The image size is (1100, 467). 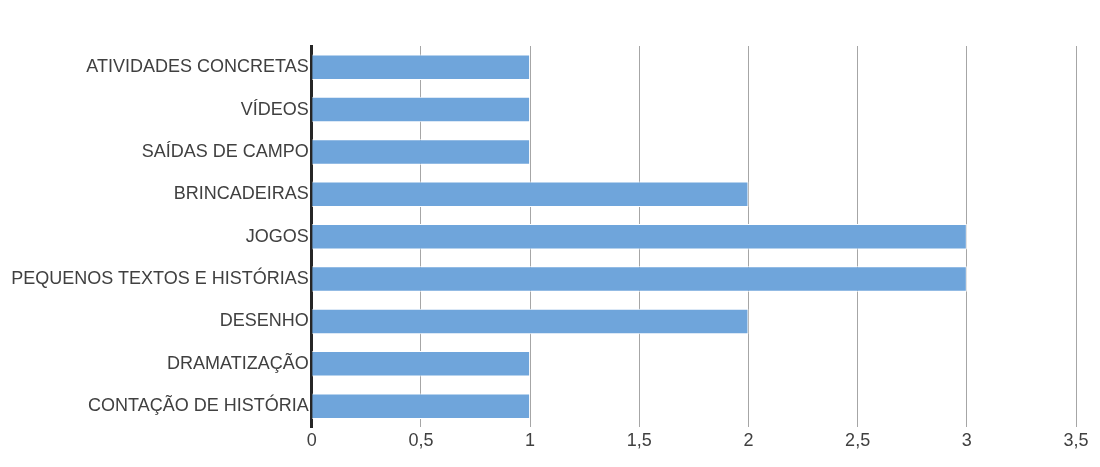 What do you see at coordinates (1076, 440) in the screenshot?
I see `x-tick-label: 3,5` at bounding box center [1076, 440].